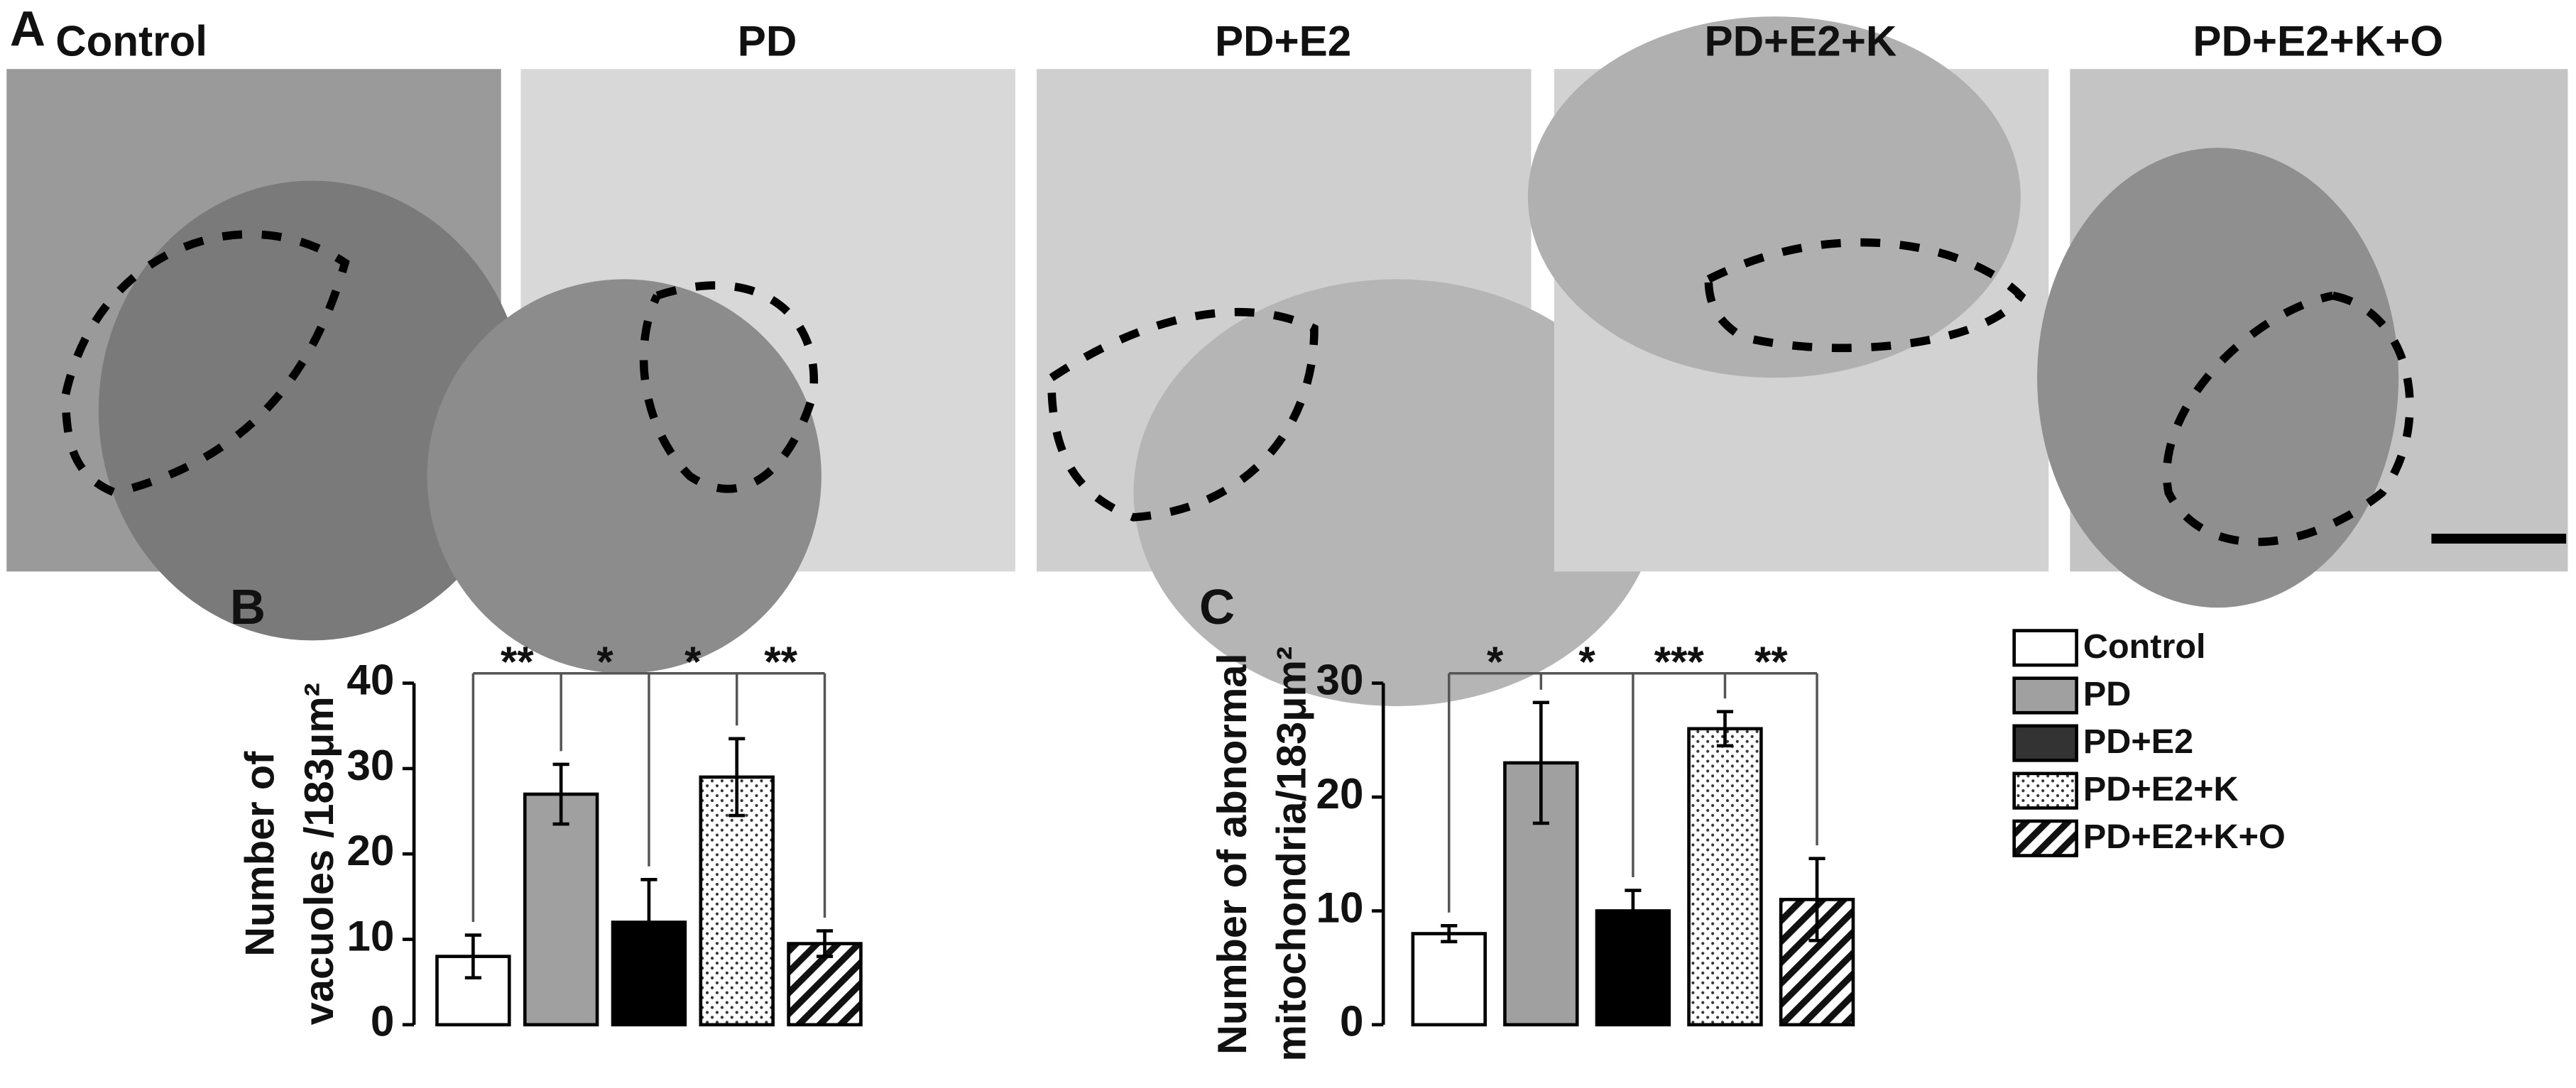 The image size is (2576, 1088). I want to click on panel-title: PD+E2+K+O, so click(2318, 41).